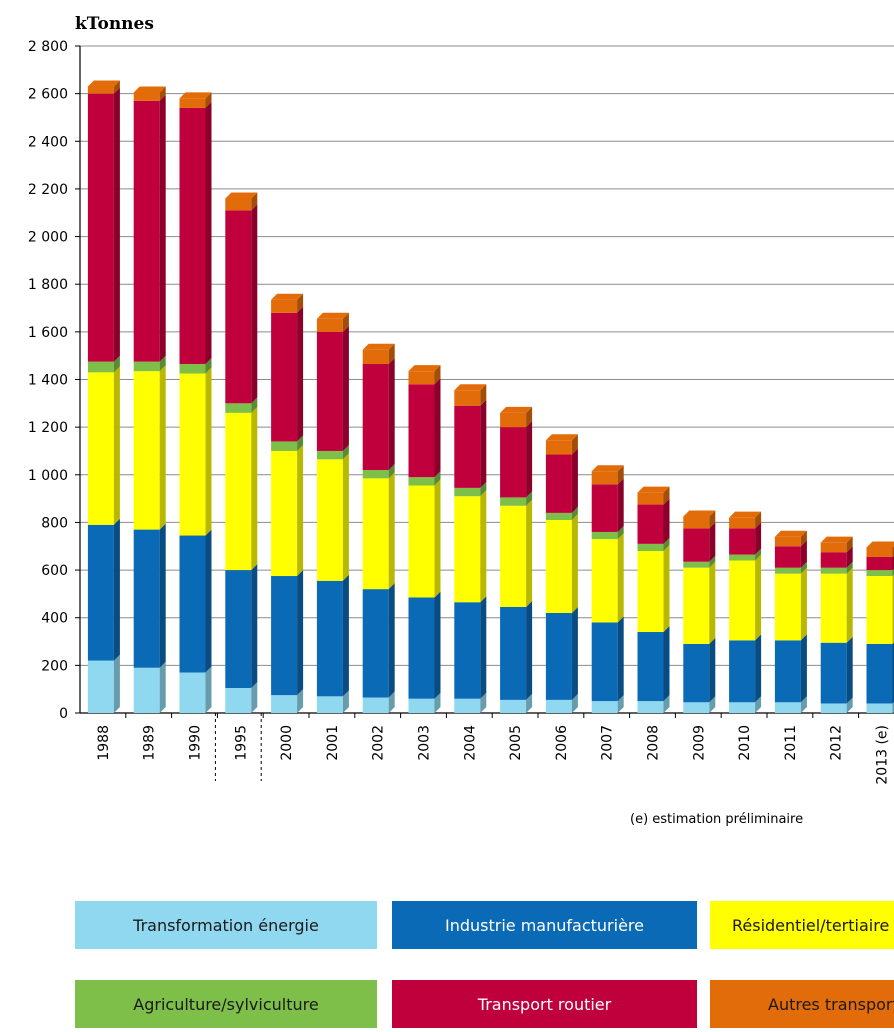 This screenshot has width=894, height=1032. What do you see at coordinates (54, 571) in the screenshot?
I see `y-tick-label: 600` at bounding box center [54, 571].